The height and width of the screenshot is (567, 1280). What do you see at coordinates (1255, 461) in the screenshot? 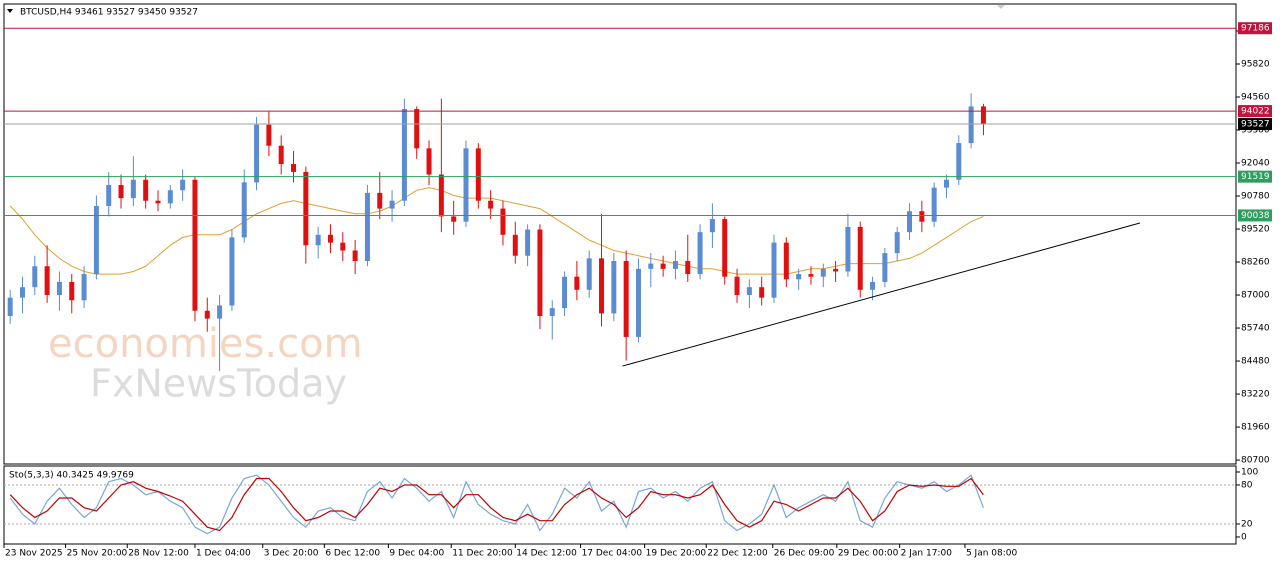
I see `y-tick-label: 80700` at bounding box center [1255, 461].